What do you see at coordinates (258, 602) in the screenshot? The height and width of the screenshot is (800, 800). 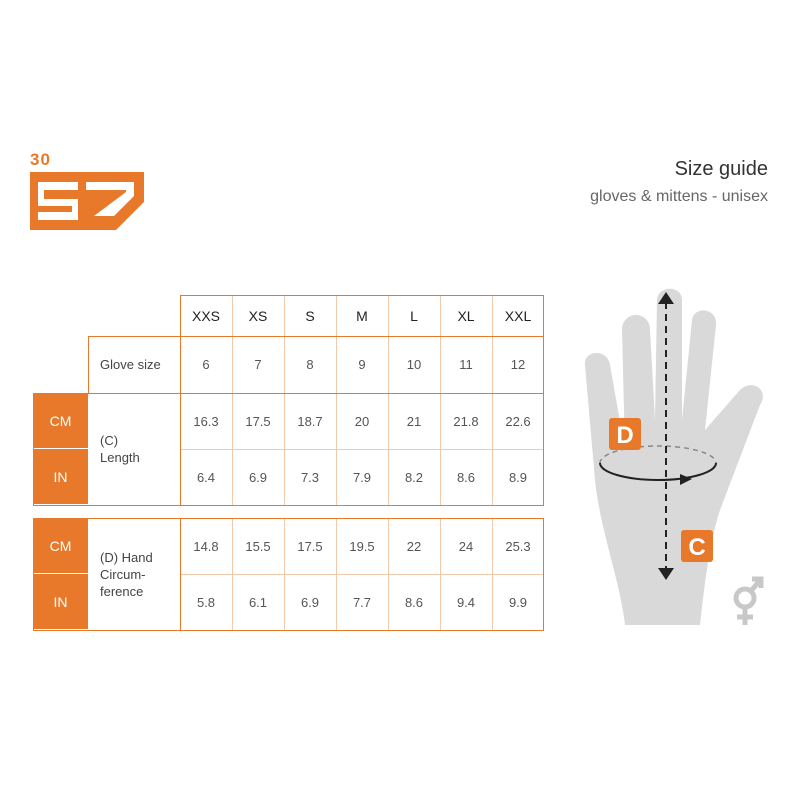 I see `circumference-in-value: 6.1` at bounding box center [258, 602].